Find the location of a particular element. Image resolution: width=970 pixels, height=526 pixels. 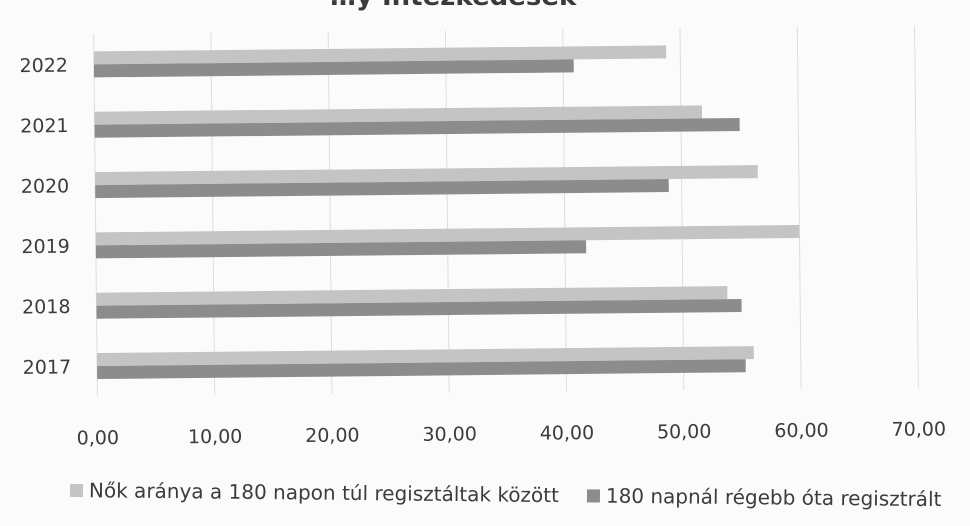

x-tick-label: 0,00 is located at coordinates (98, 438).